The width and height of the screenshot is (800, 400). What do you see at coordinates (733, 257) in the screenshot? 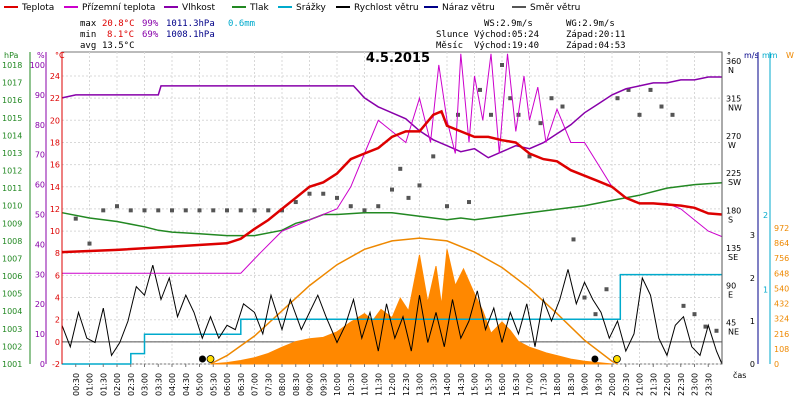
I see `axis-direction-name: SE` at bounding box center [733, 257].